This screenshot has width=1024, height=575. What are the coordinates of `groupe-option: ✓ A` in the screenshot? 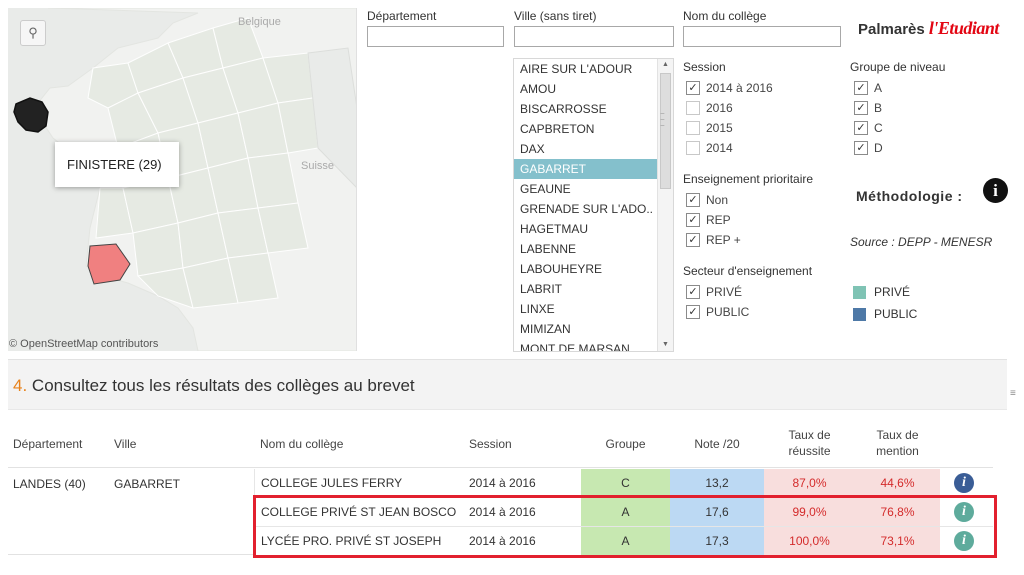 It's located at (868, 88).